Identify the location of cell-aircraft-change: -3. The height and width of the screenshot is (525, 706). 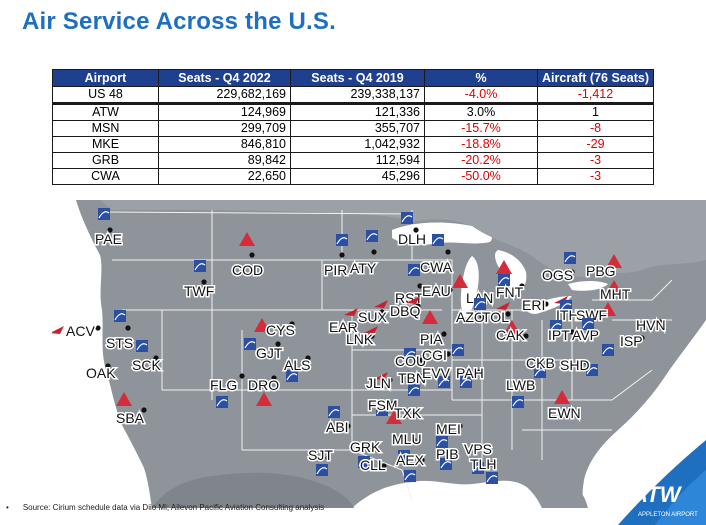
(595, 160).